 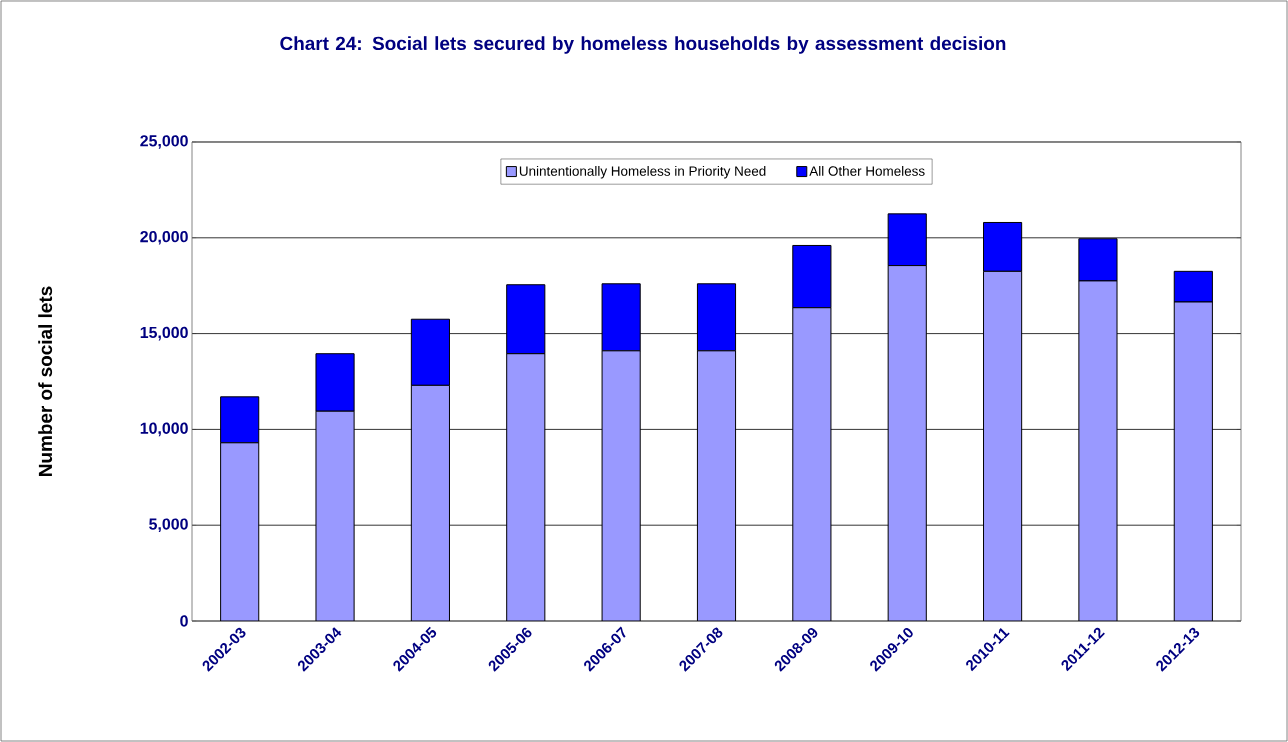 I want to click on y-tick-label: 10,000, so click(x=164, y=429).